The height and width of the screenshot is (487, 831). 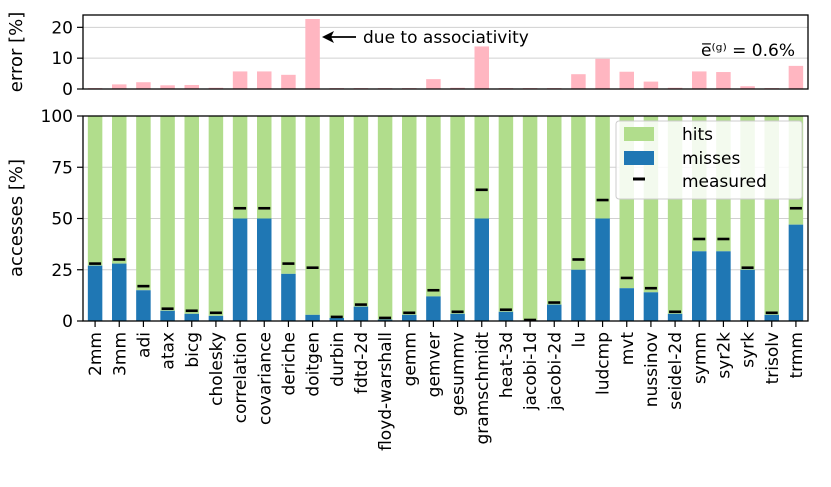 What do you see at coordinates (362, 363) in the screenshot?
I see `x-tick-label: fdtd-2d` at bounding box center [362, 363].